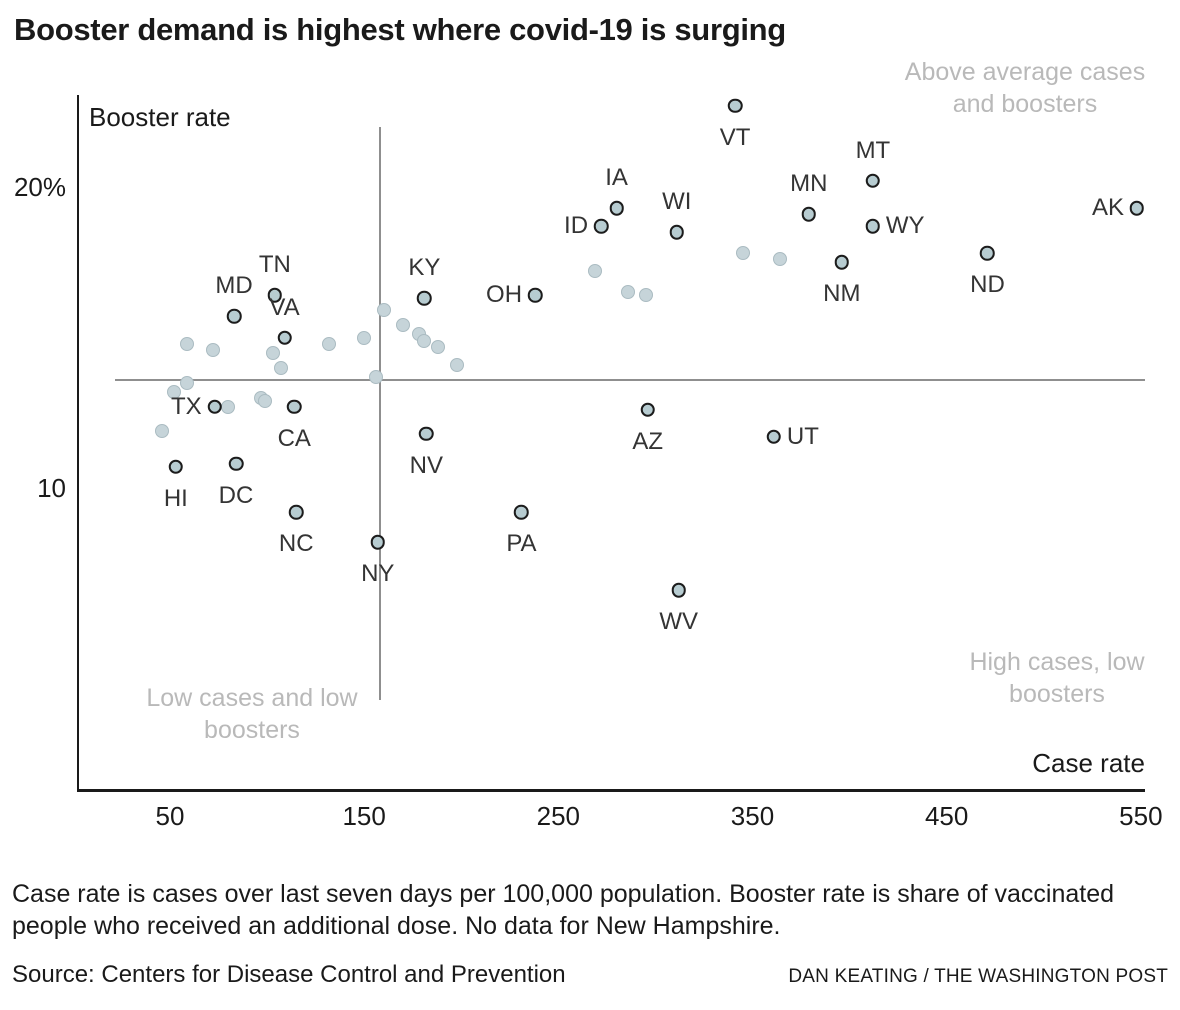 The height and width of the screenshot is (1010, 1180). I want to click on state-label-oh: OH, so click(504, 295).